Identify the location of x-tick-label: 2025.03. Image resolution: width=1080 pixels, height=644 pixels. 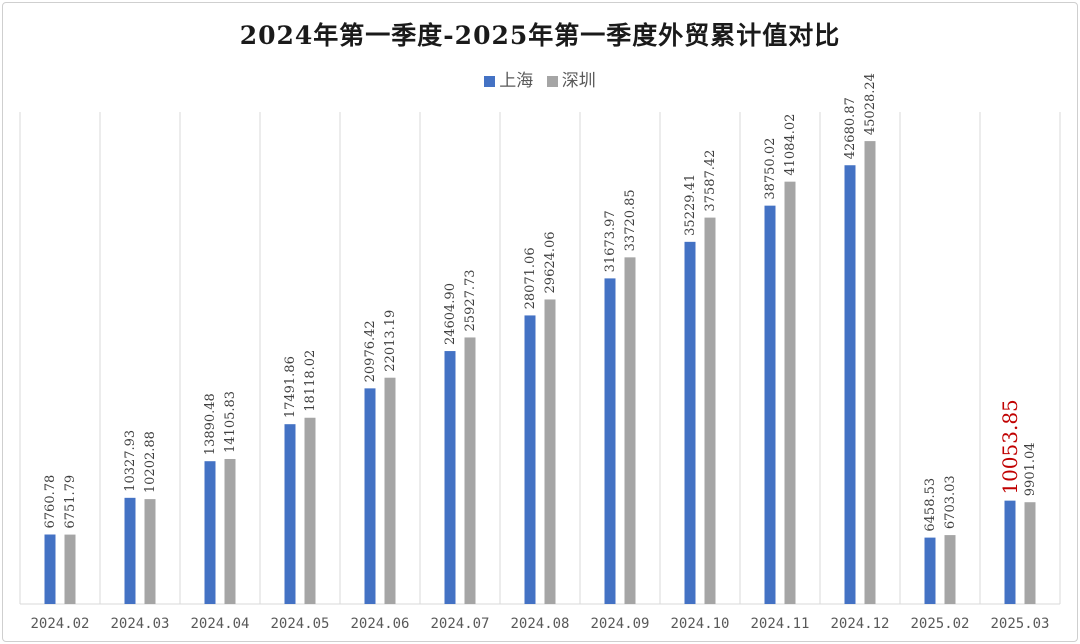
(1019, 624).